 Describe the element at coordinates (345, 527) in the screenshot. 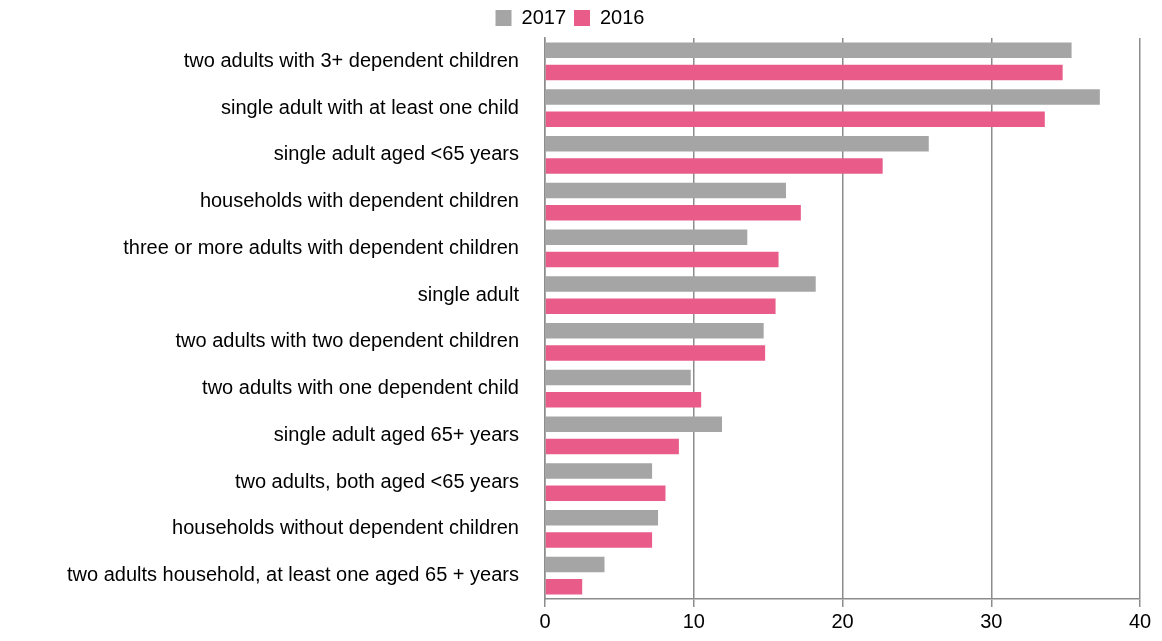

I see `y-tick-label: households without dependent children` at that location.